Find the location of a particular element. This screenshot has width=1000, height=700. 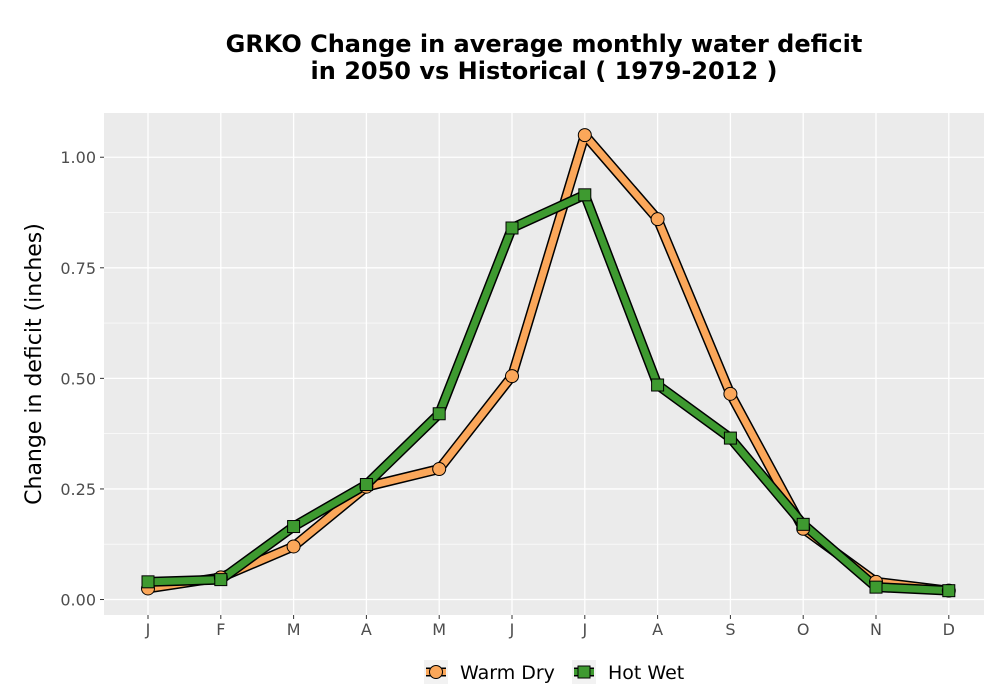

x-tick-label: N is located at coordinates (876, 629).